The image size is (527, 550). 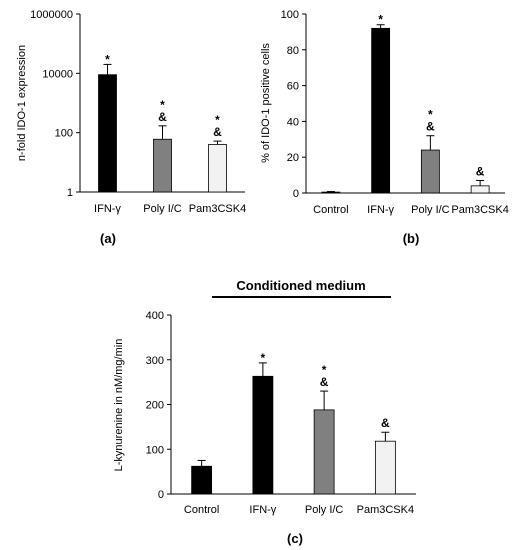 I want to click on y-tick-label: 400, so click(x=155, y=316).